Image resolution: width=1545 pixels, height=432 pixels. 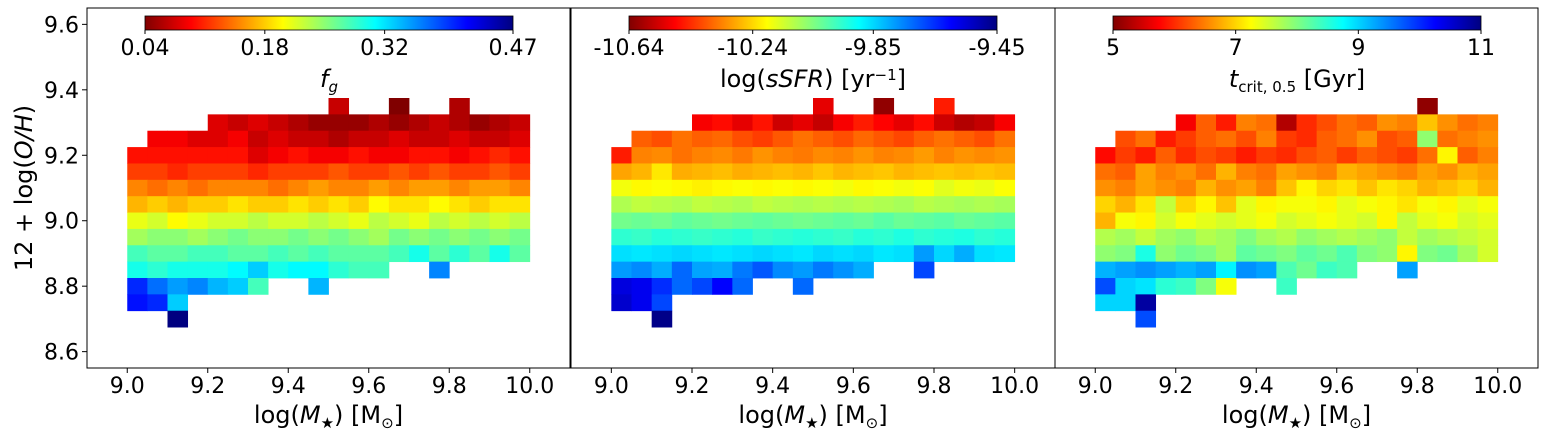 I want to click on label-part: log(, so click(x=743, y=79).